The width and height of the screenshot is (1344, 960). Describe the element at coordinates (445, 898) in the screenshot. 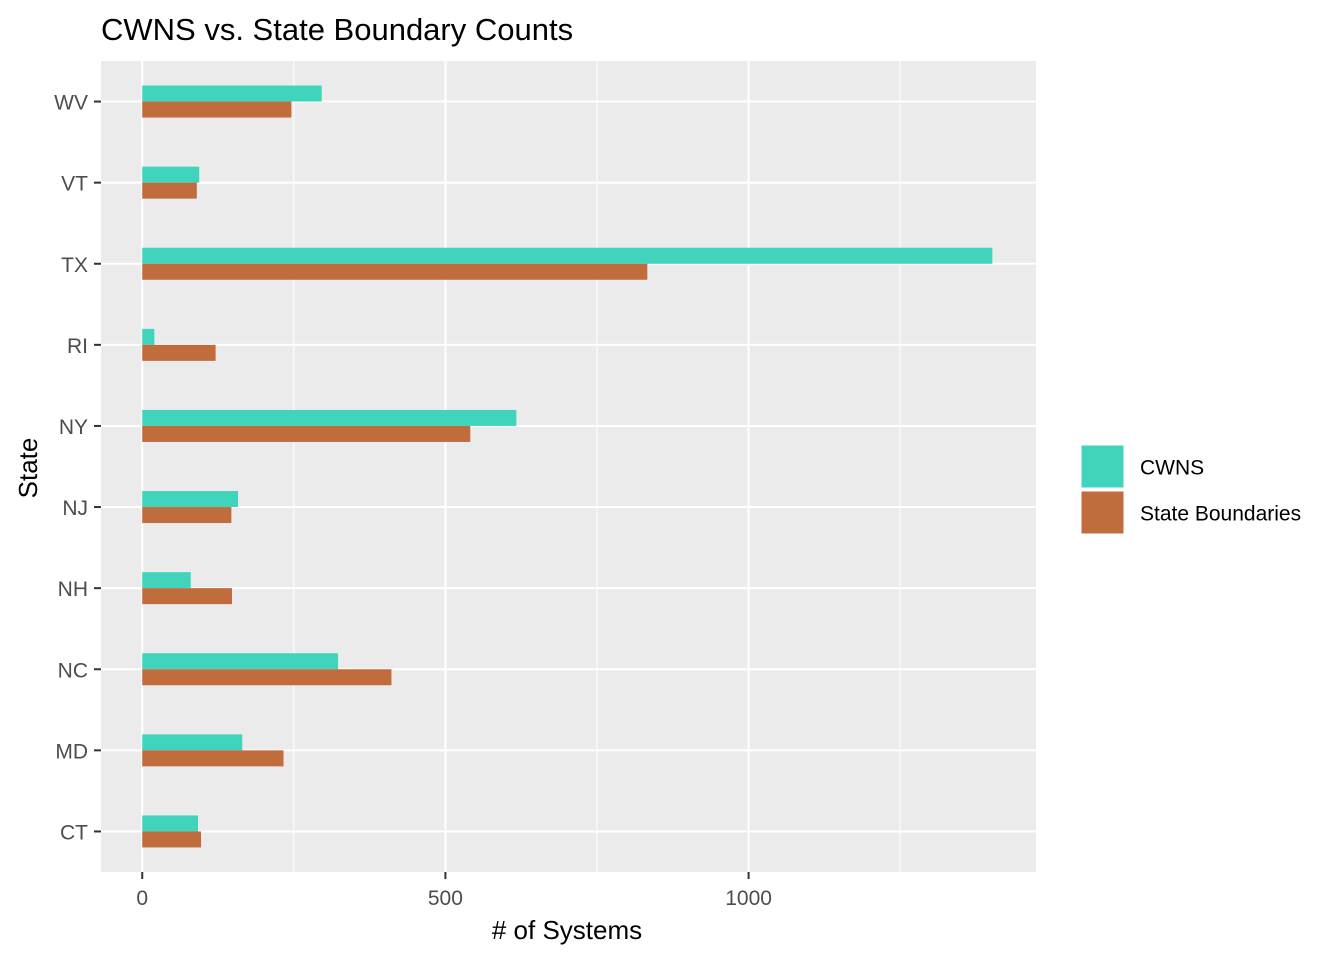

I see `x-tick-label: 500` at that location.